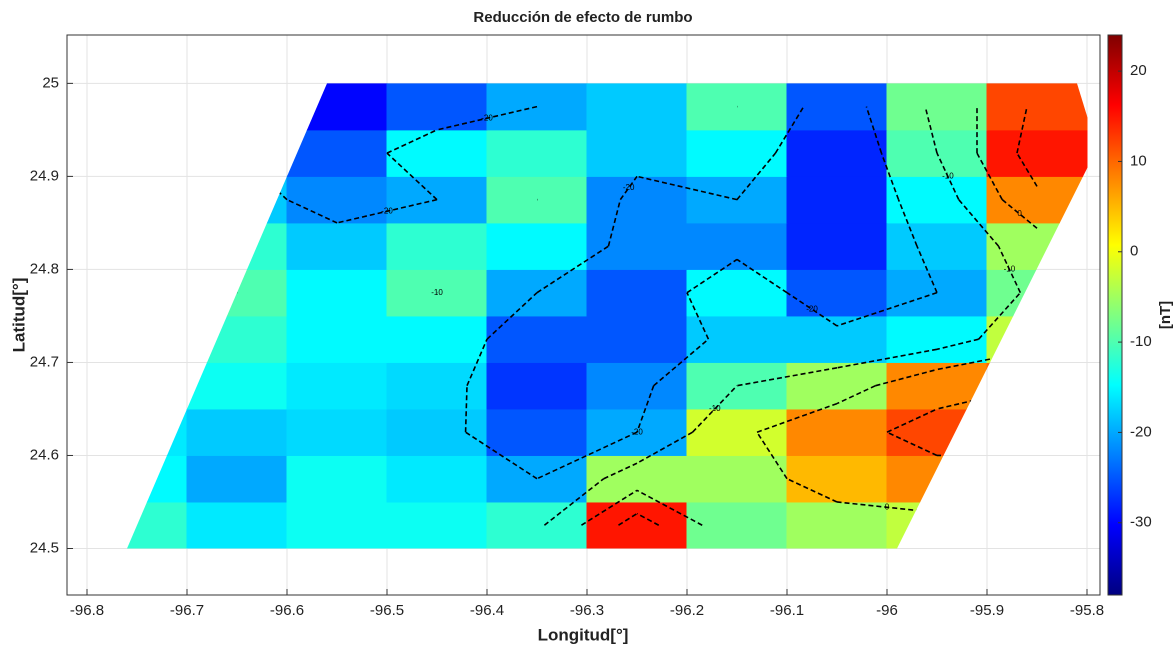 Image resolution: width=1175 pixels, height=648 pixels. What do you see at coordinates (287, 610) in the screenshot?
I see `x-tick-label: -96.6` at bounding box center [287, 610].